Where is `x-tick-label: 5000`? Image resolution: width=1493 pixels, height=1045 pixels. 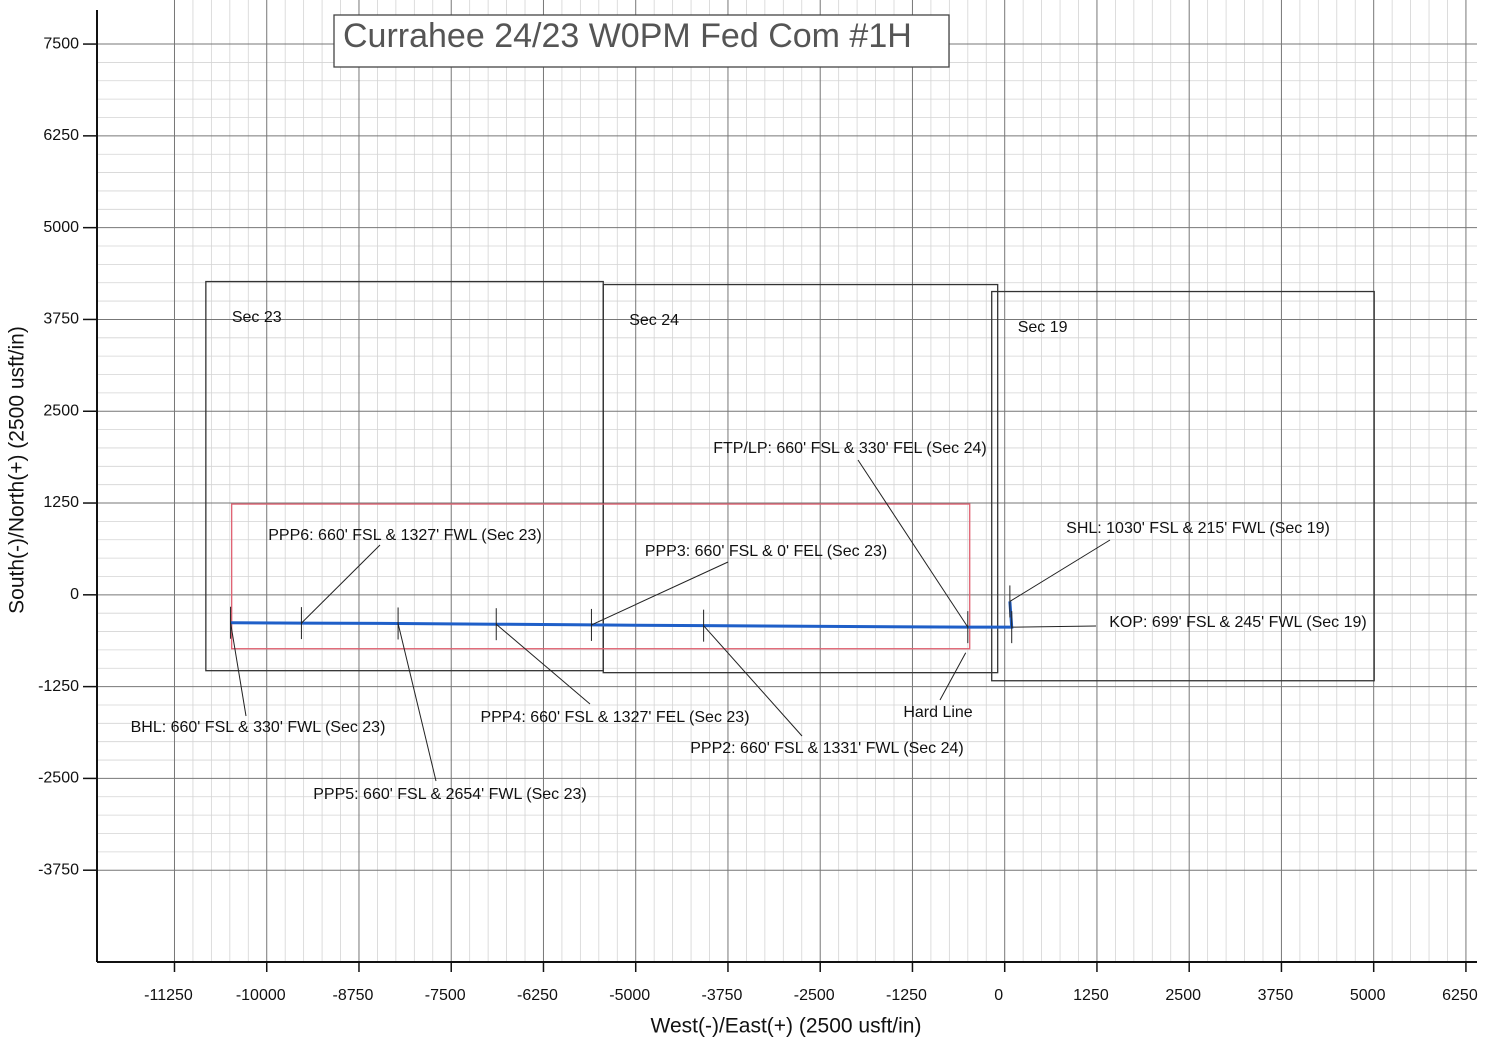 x-tick-label: 5000 is located at coordinates (1368, 995).